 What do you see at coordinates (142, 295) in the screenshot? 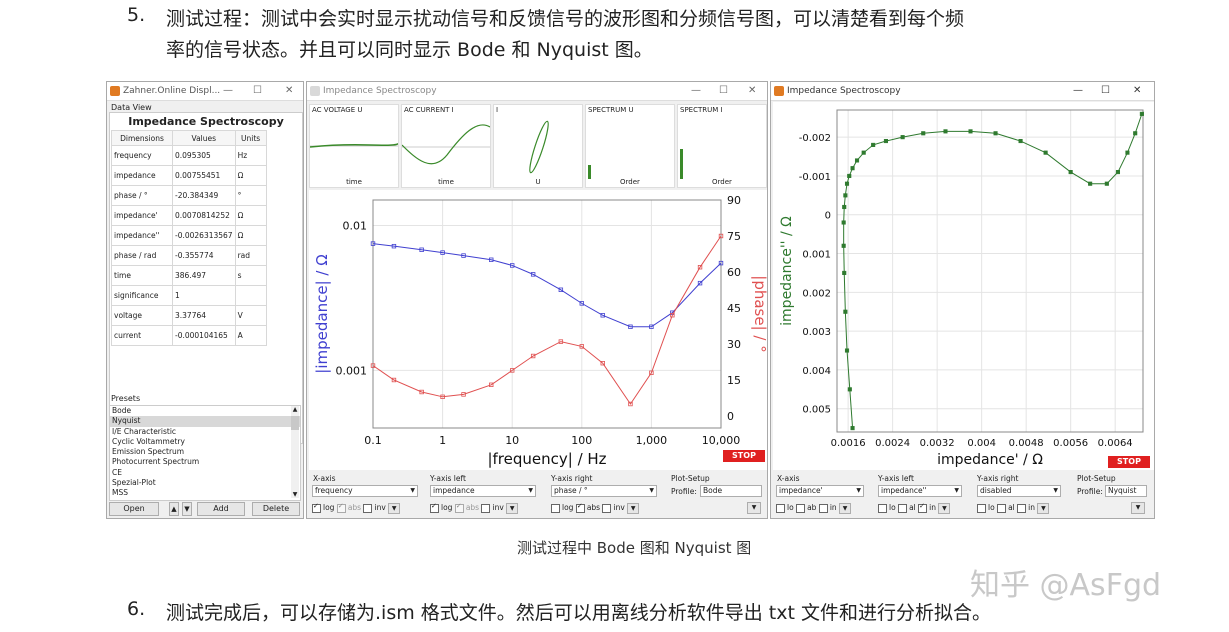
I see `row-dimension: significance` at bounding box center [142, 295].